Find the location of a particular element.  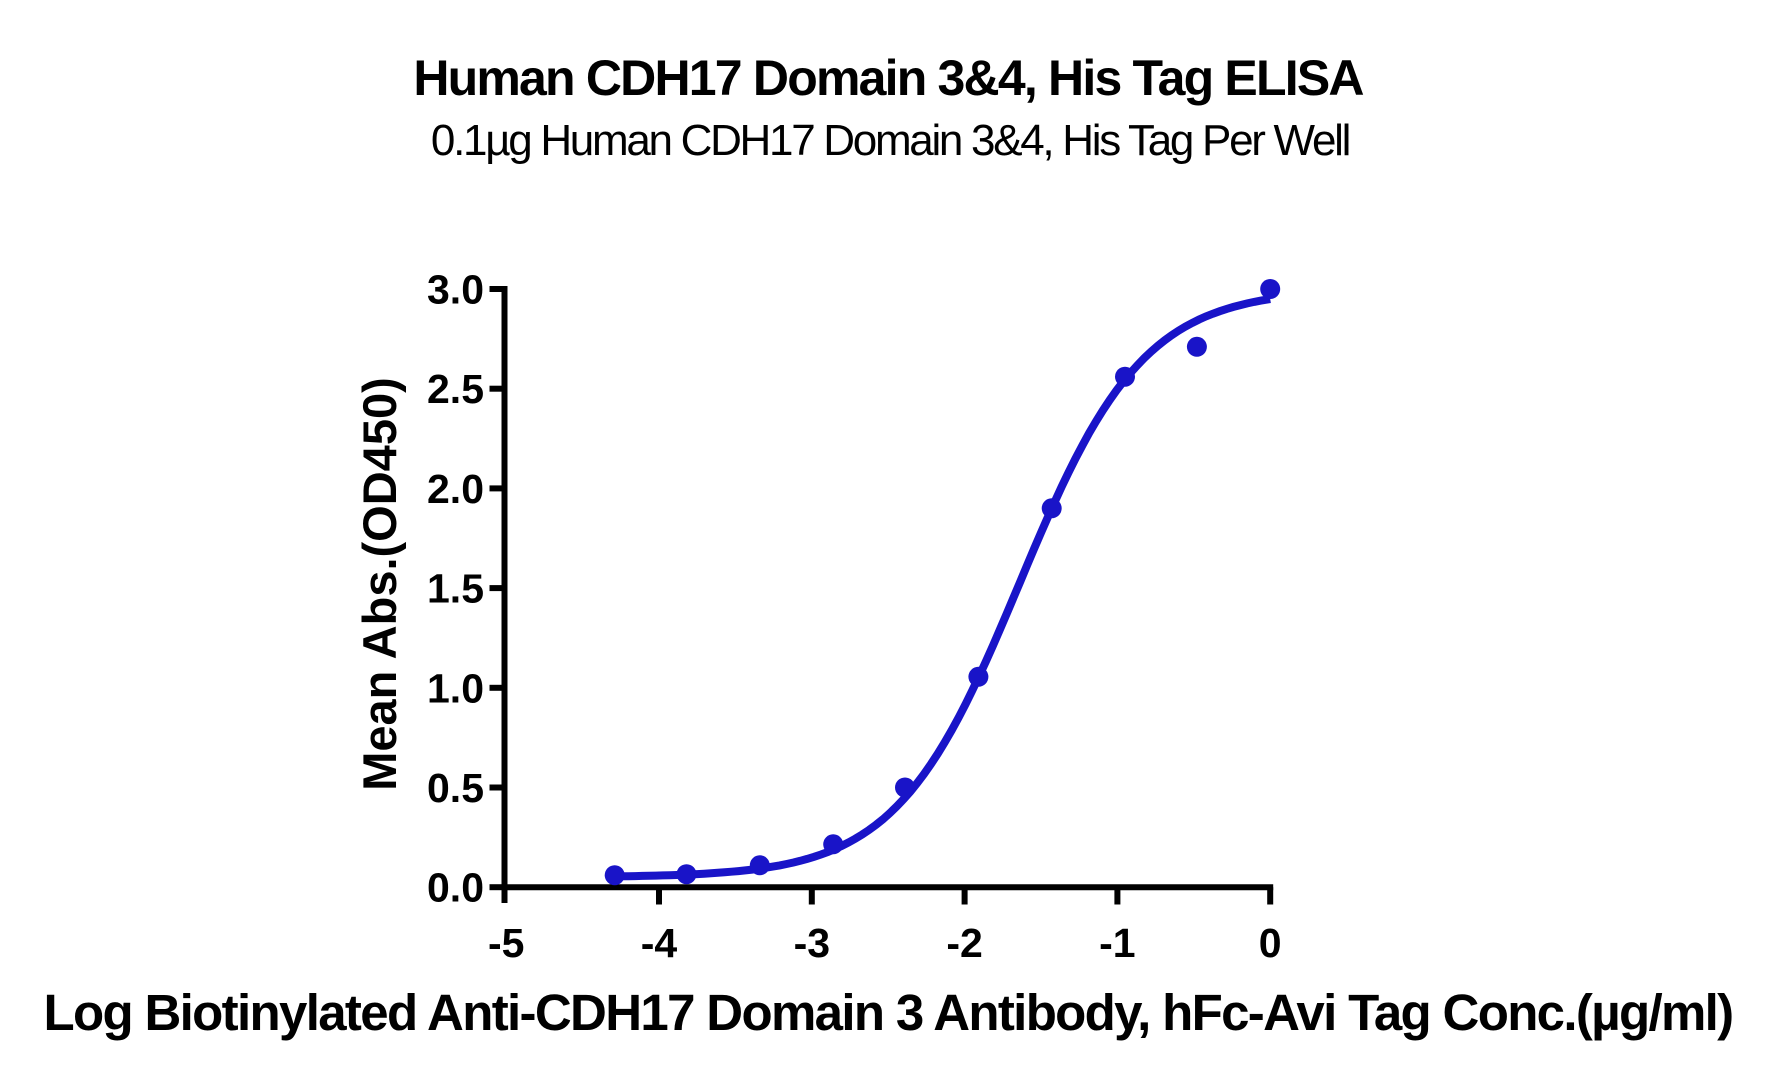

svg-text:Human CDH17 Domain 3&4, His Ta: Human CDH17 Domain 3&4, His Tag ELISA is located at coordinates (888, 78).